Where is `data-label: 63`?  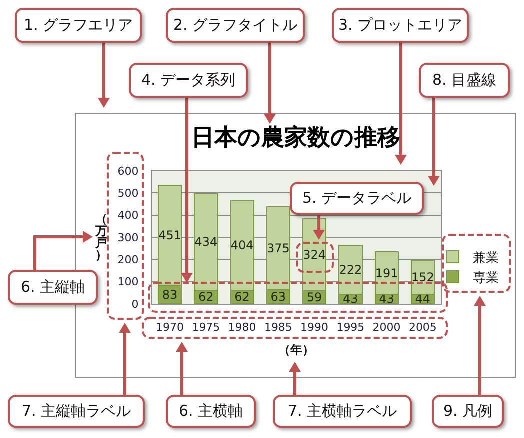 data-label: 63 is located at coordinates (278, 297).